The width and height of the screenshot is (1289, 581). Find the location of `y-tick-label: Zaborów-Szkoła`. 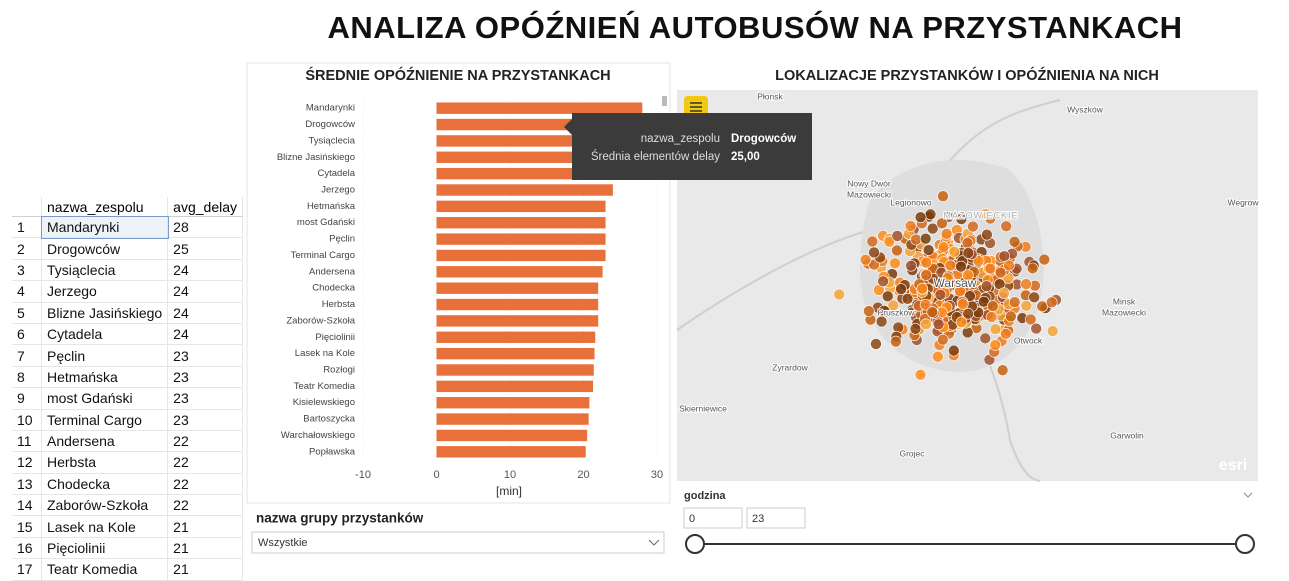

y-tick-label: Zaborów-Szkoła is located at coordinates (320, 320).